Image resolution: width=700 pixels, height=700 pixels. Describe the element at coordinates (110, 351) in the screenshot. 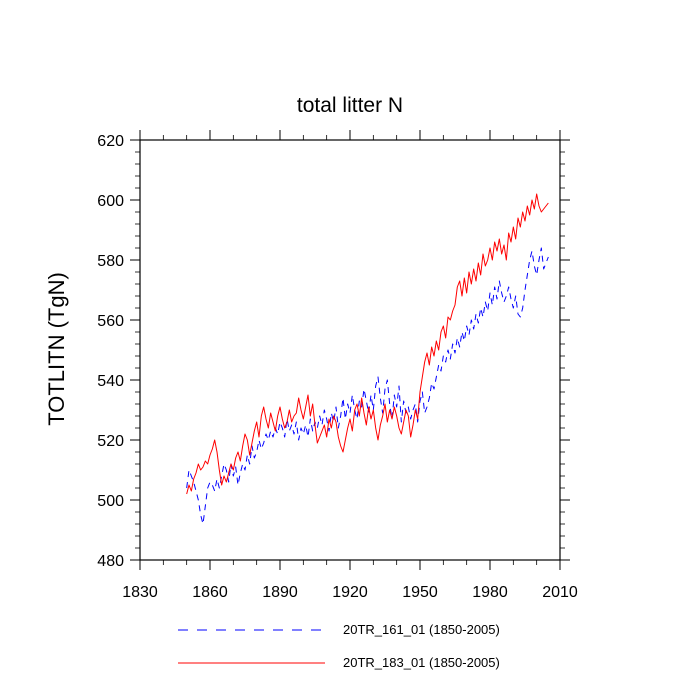

I see `y-tick-labels: 480 500 520 540 560 580 600 620` at that location.